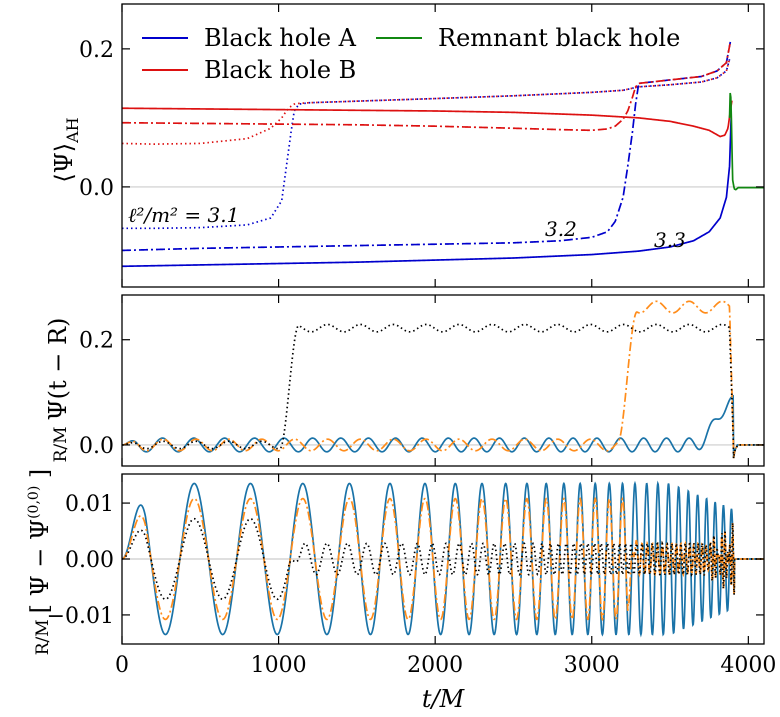 The width and height of the screenshot is (780, 717). I want to click on annotation-3-1: ℓ²/m² = 3.1, so click(183, 215).